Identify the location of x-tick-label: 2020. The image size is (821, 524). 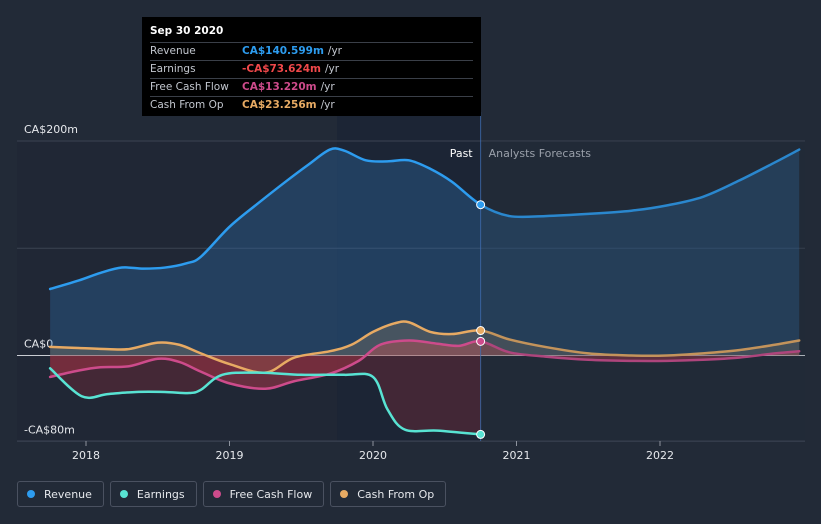
(373, 455).